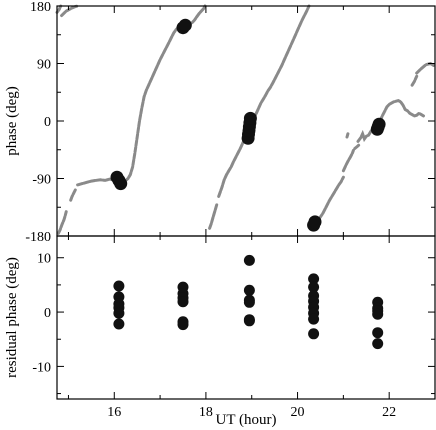 The height and width of the screenshot is (430, 436). I want to click on top-y-axis-label: phase (deg), so click(12, 121).